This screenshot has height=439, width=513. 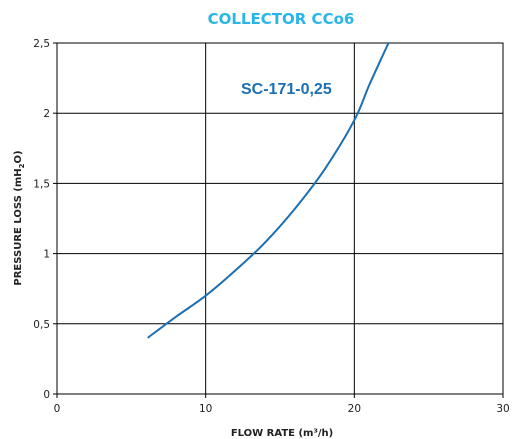 I want to click on series-label: SC-171-0,25, so click(x=286, y=89).